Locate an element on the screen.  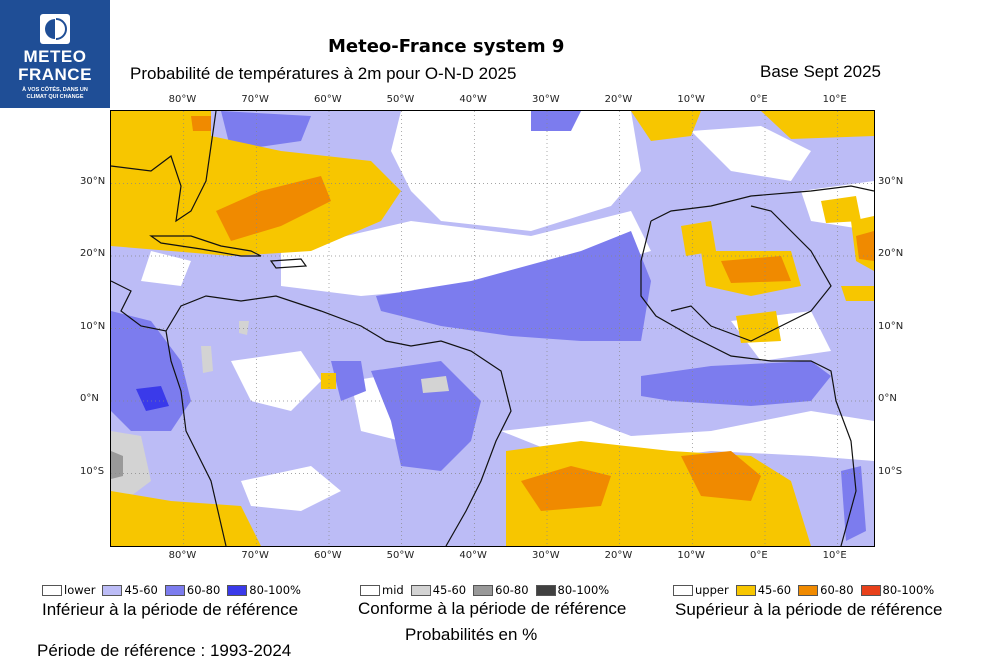
forecast-base: Base Sept 2025 is located at coordinates (820, 71).